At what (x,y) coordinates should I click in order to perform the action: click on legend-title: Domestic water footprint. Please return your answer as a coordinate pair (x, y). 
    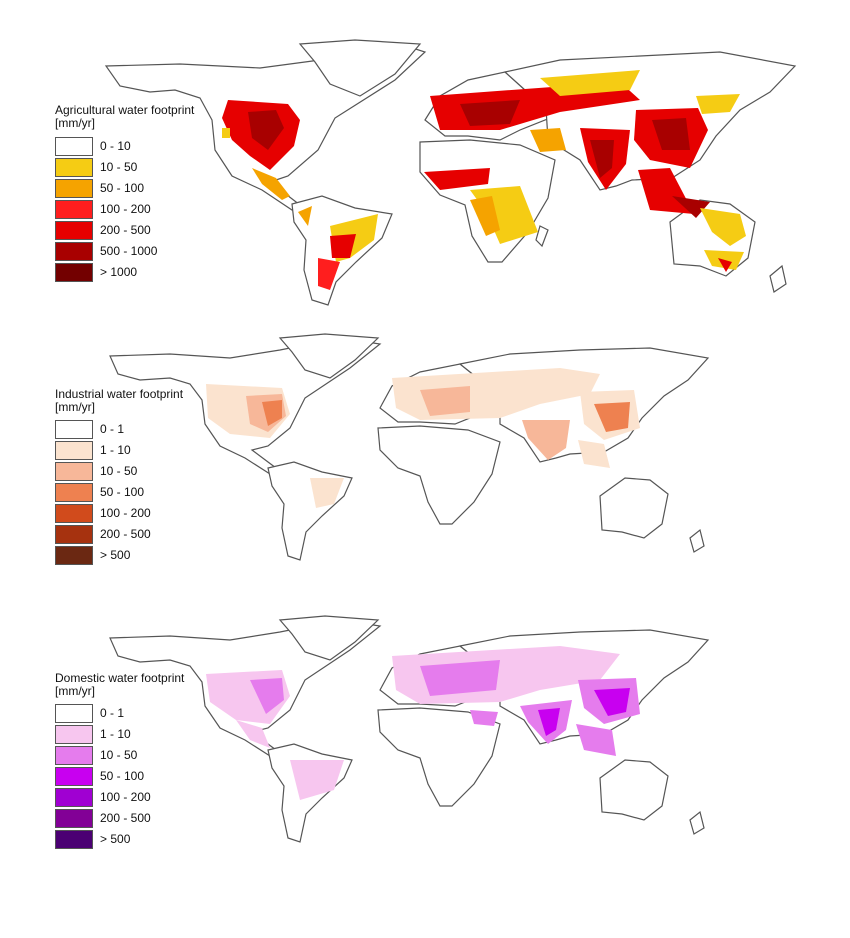
    Looking at the image, I should click on (120, 678).